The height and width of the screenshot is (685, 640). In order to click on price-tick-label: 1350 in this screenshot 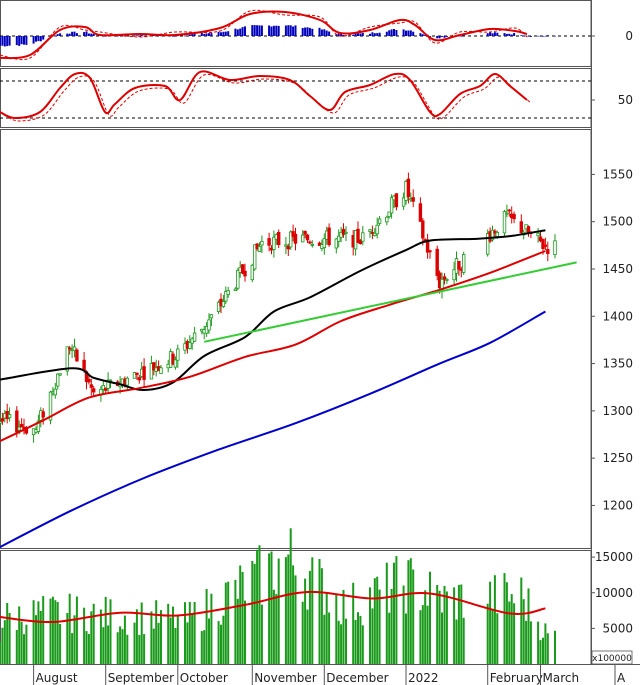, I will do `click(617, 364)`.